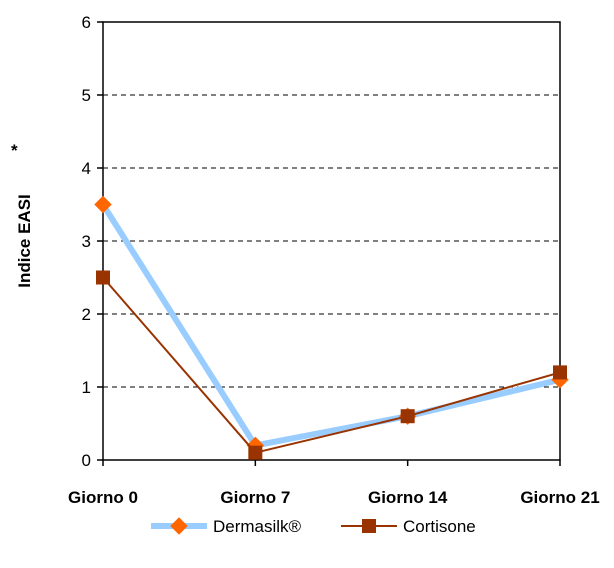  I want to click on y-axis-ticks: 0 1 2 3 4 5 6, so click(92, 241).